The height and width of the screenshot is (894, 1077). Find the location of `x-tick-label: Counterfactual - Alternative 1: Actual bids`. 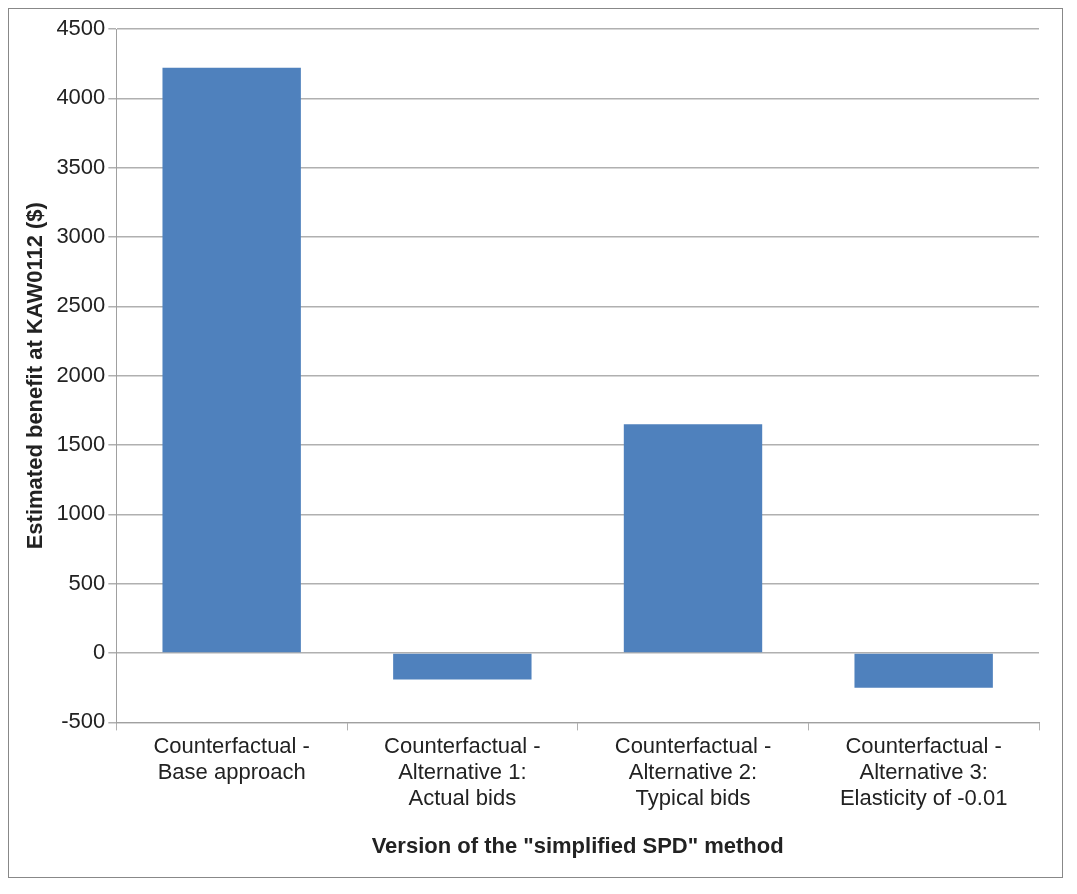

x-tick-label: Counterfactual - Alternative 1: Actual bids is located at coordinates (462, 771).